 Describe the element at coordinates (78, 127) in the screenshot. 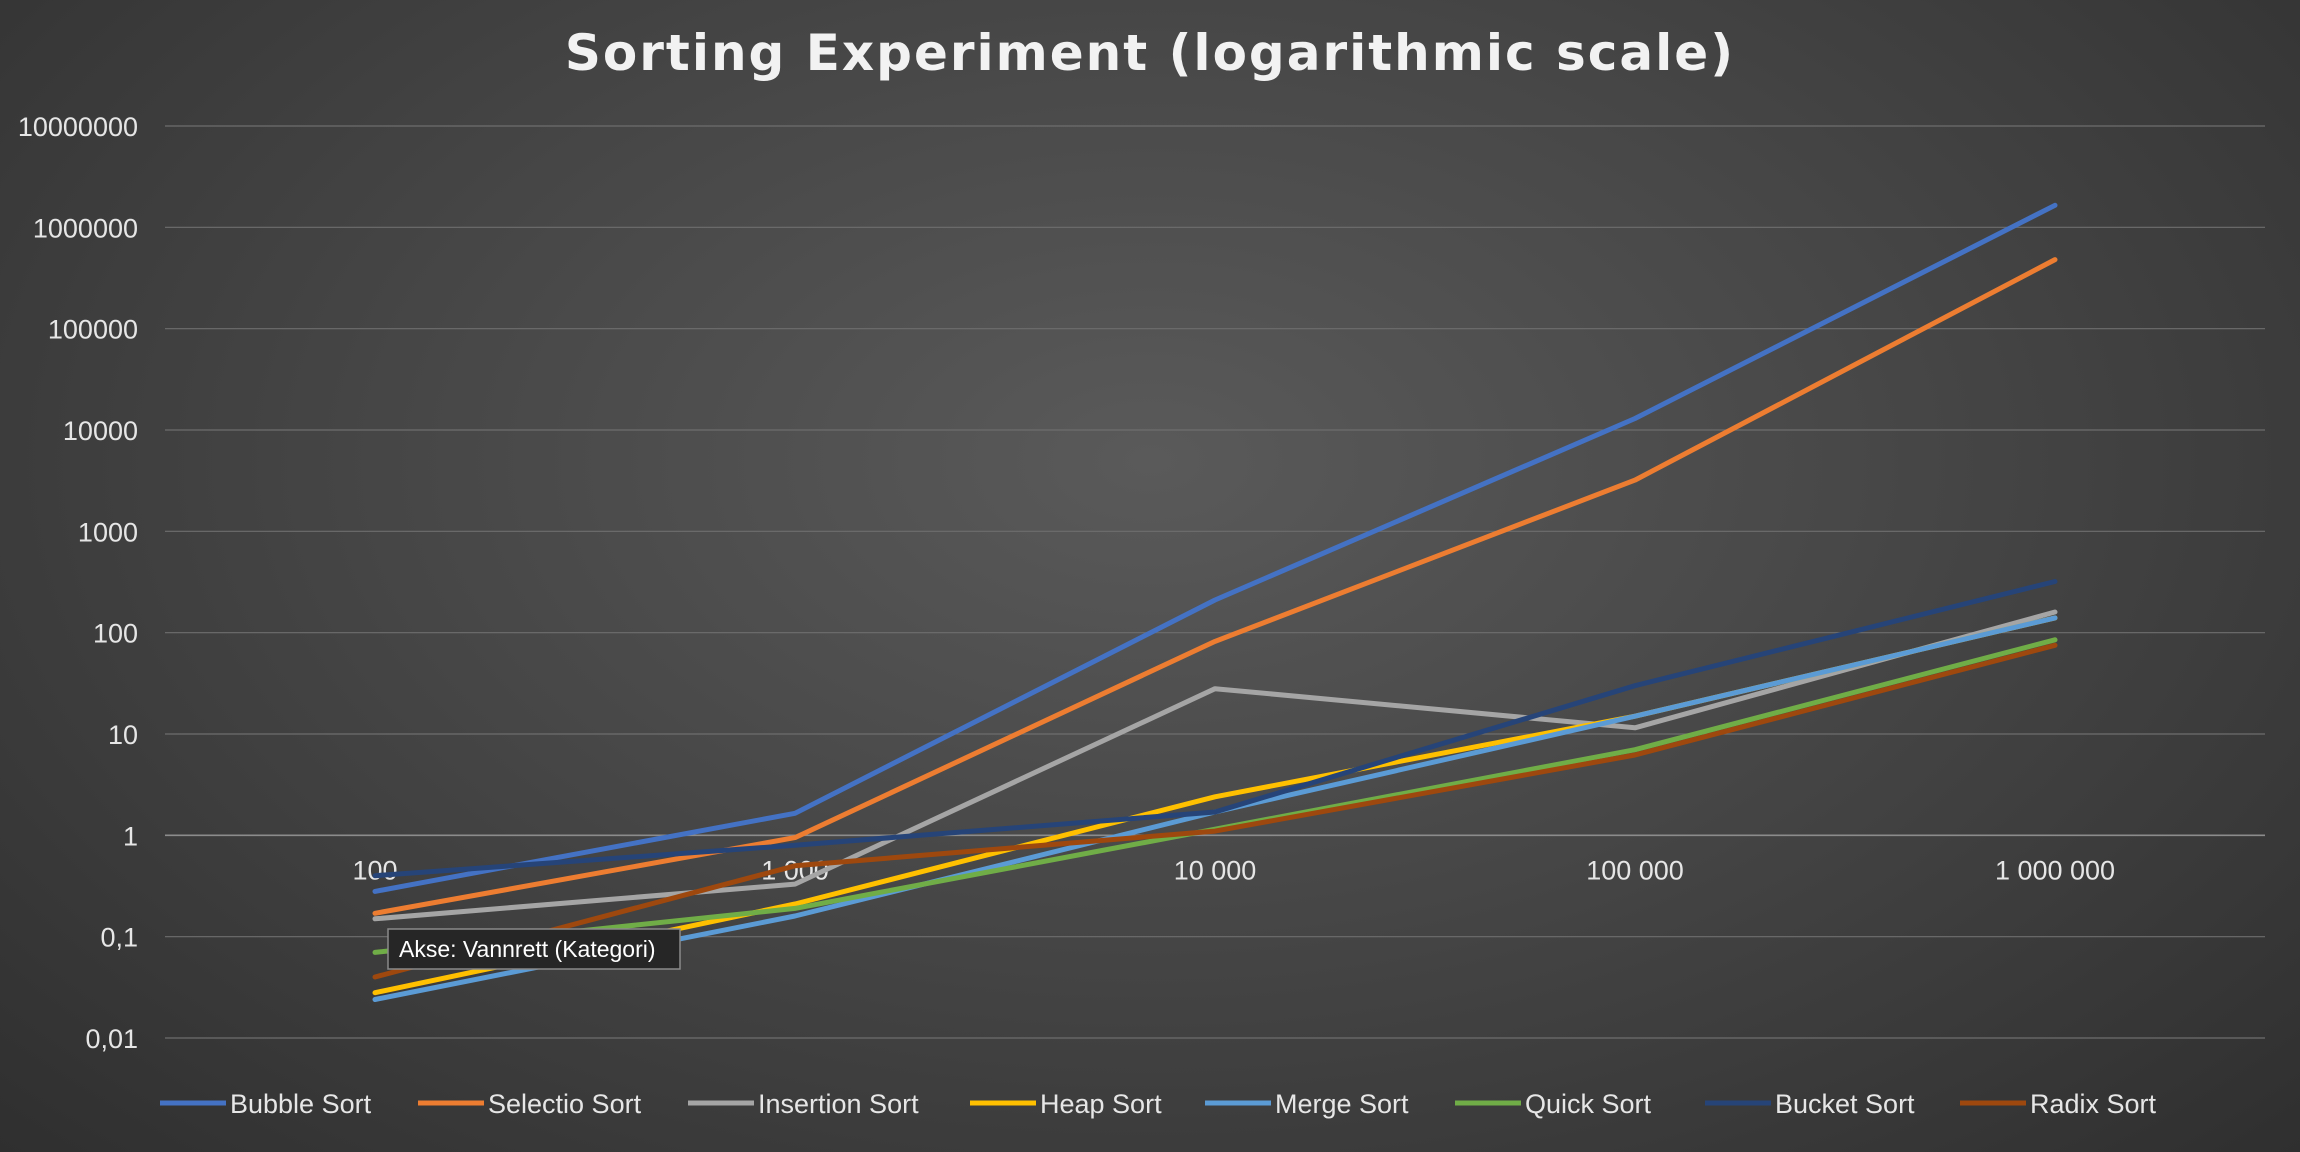

I see `y-tick-label: 10000000` at that location.